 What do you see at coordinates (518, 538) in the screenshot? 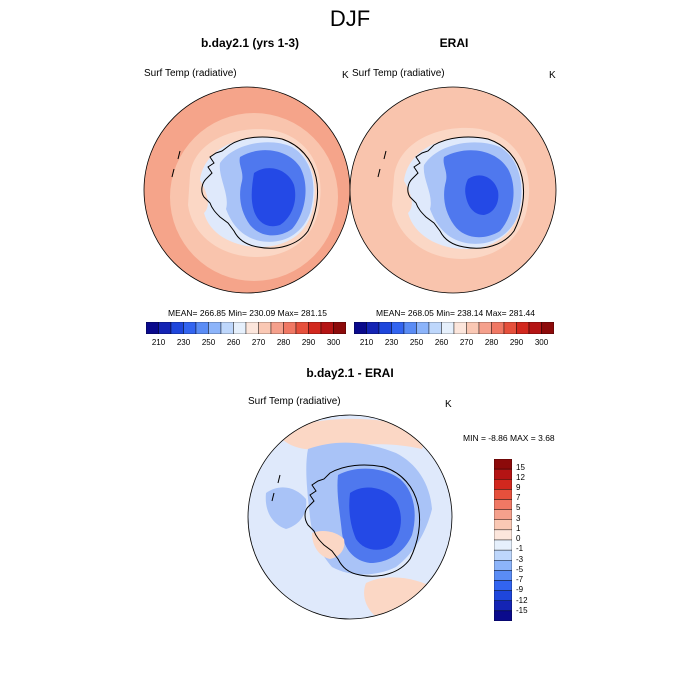
I see `colorbar-tick-label: 0` at bounding box center [518, 538].